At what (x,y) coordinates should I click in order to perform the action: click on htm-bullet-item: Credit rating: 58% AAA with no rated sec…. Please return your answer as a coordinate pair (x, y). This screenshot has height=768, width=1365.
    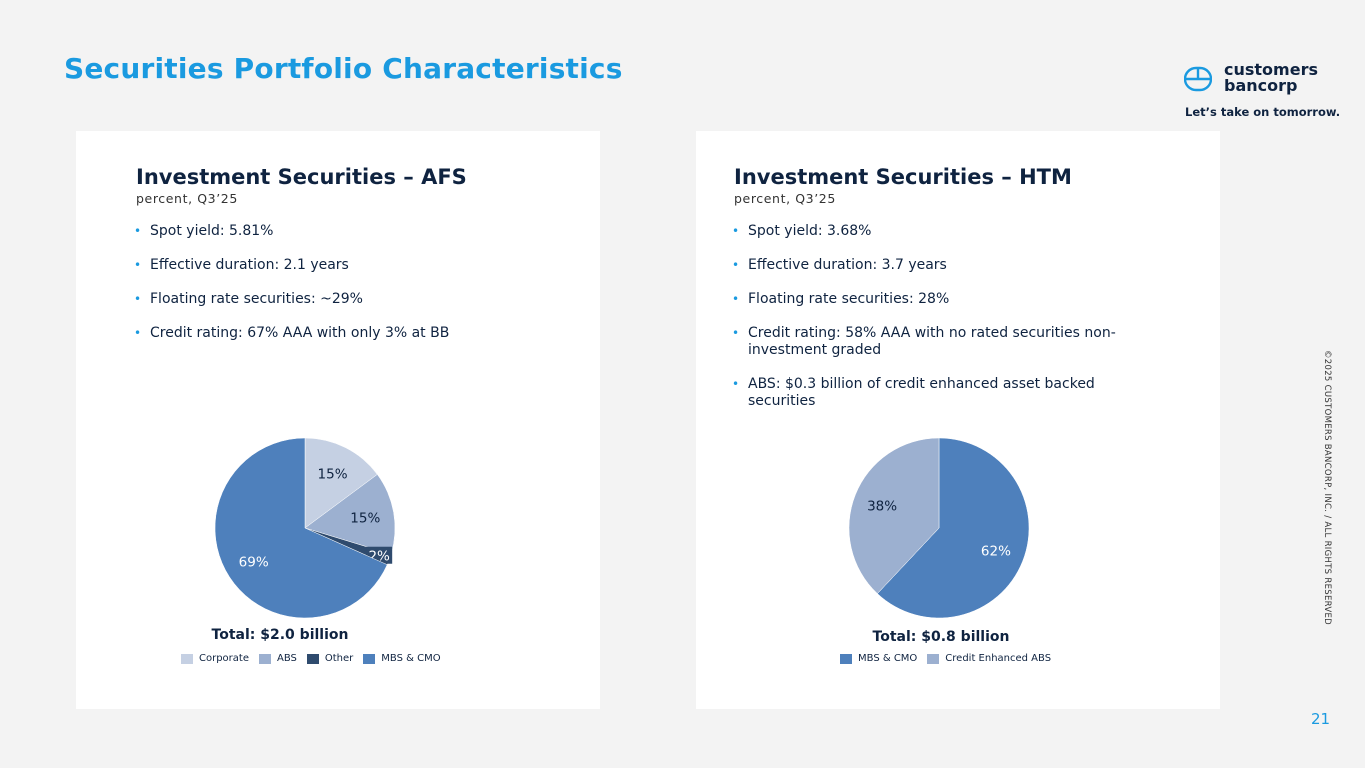
    Looking at the image, I should click on (942, 342).